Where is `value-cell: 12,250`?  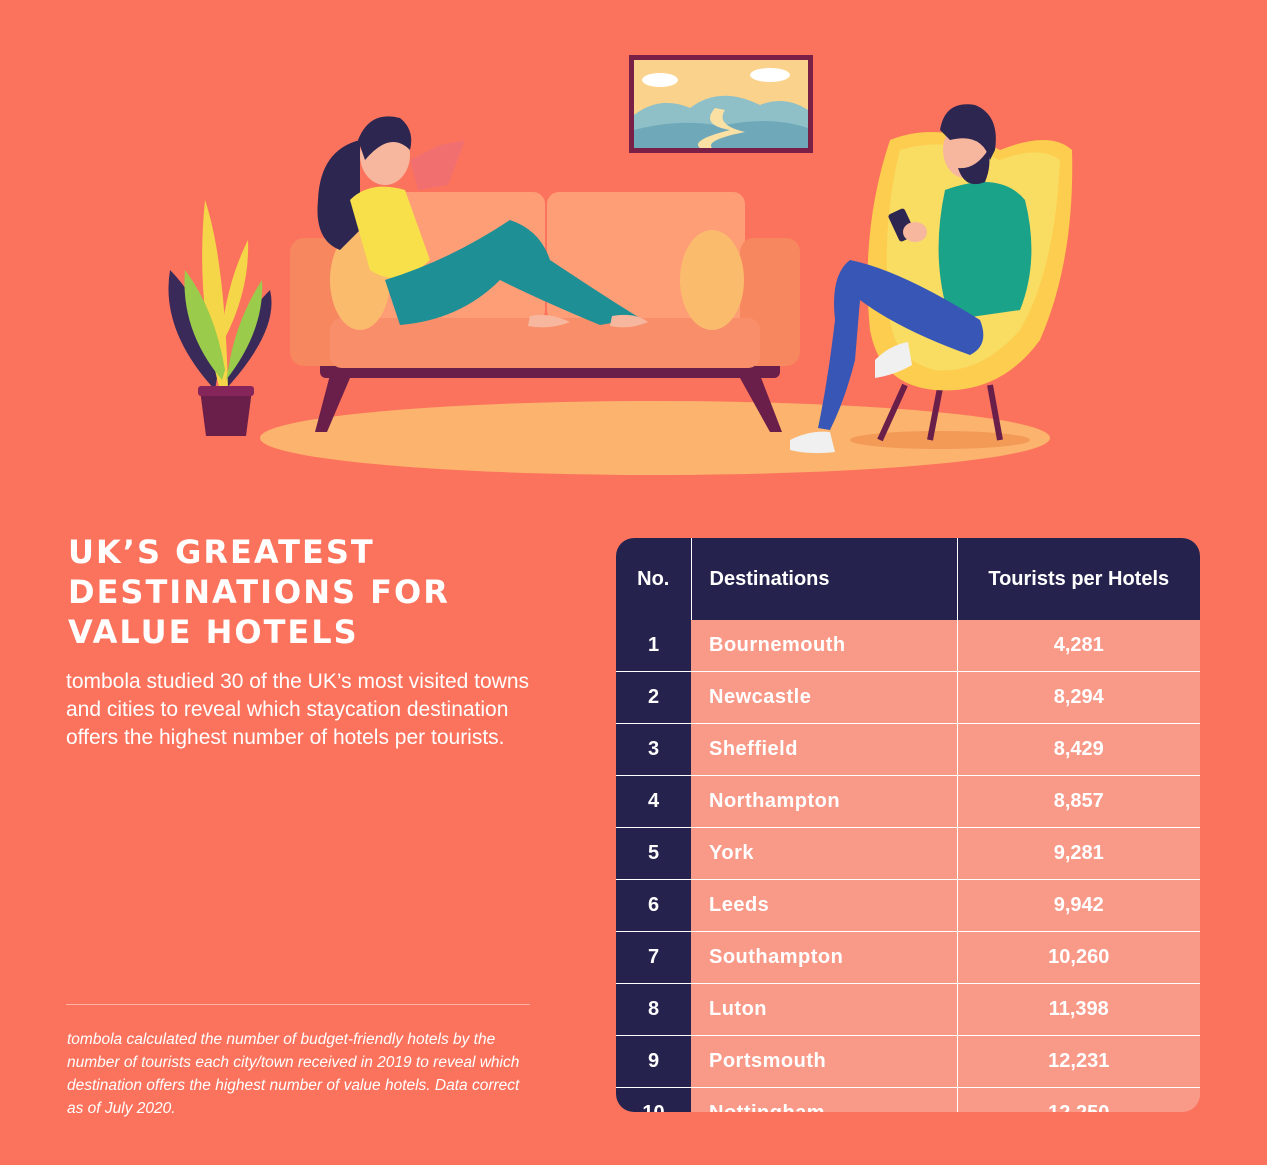
value-cell: 12,250 is located at coordinates (1078, 1099).